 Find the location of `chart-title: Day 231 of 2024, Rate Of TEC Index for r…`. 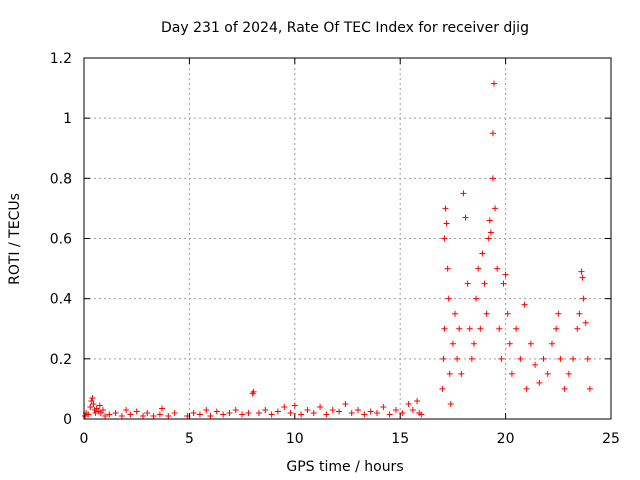

chart-title: Day 231 of 2024, Rate Of TEC Index for r… is located at coordinates (345, 28).